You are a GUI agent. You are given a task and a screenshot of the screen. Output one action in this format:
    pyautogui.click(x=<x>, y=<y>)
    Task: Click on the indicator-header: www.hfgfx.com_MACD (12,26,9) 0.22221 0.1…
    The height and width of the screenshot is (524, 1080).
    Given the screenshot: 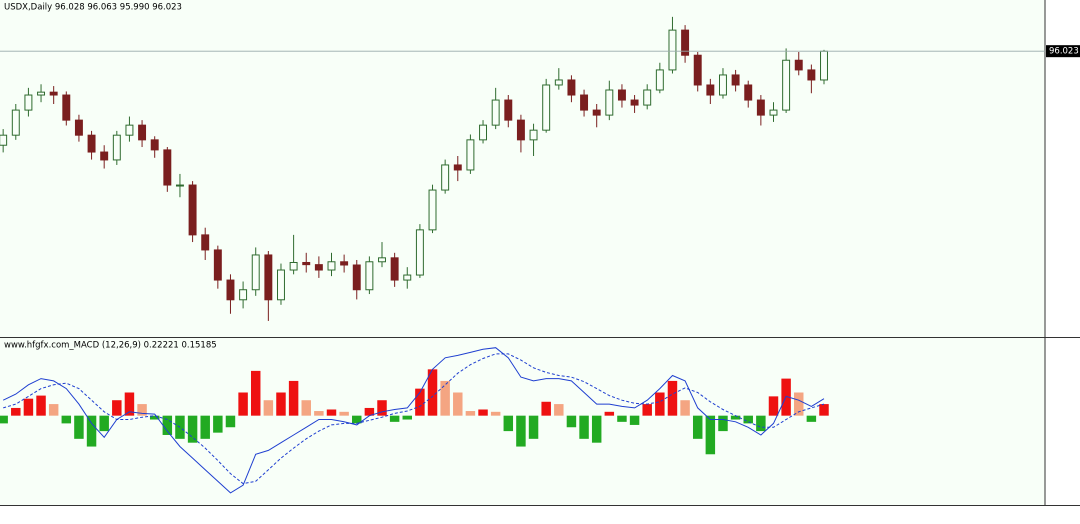 What is the action you would take?
    pyautogui.click(x=110, y=346)
    